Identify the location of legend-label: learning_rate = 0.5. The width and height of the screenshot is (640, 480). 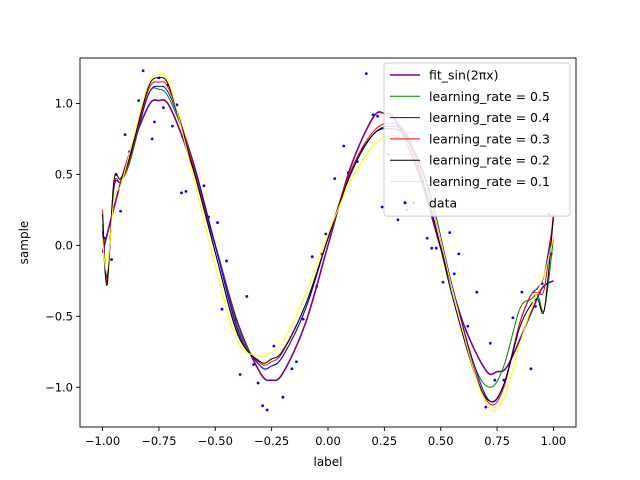
(489, 96).